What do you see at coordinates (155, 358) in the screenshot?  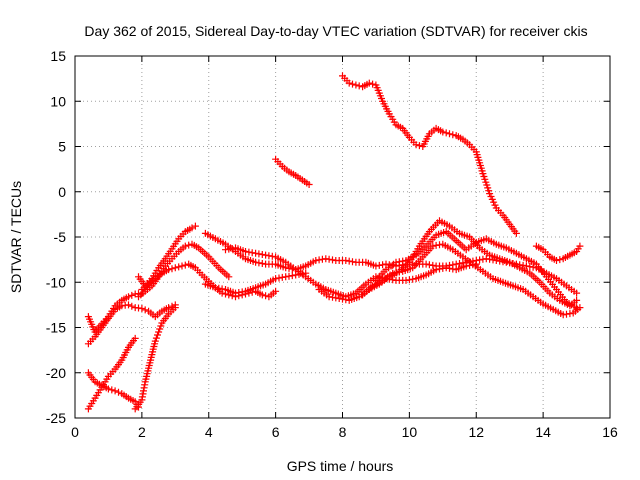 I see `series-sat-e` at bounding box center [155, 358].